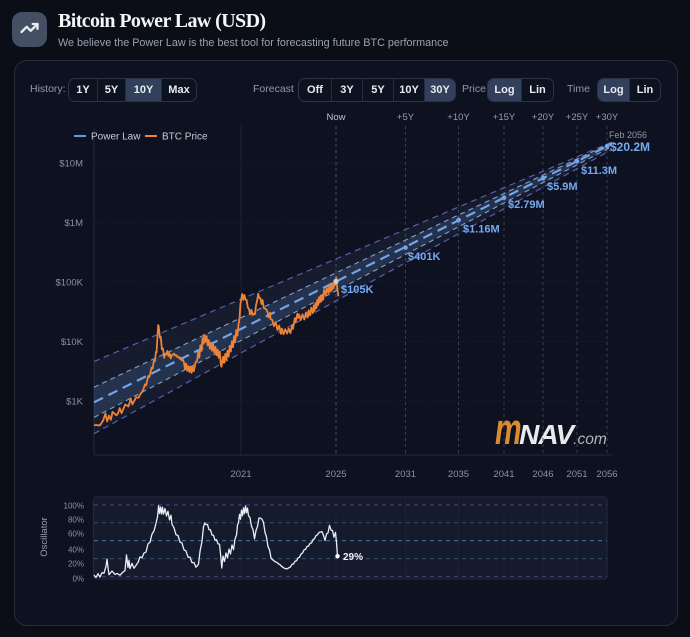 This screenshot has width=690, height=637. Describe the element at coordinates (599, 171) in the screenshot. I see `svg-text: $11.3M` at that location.